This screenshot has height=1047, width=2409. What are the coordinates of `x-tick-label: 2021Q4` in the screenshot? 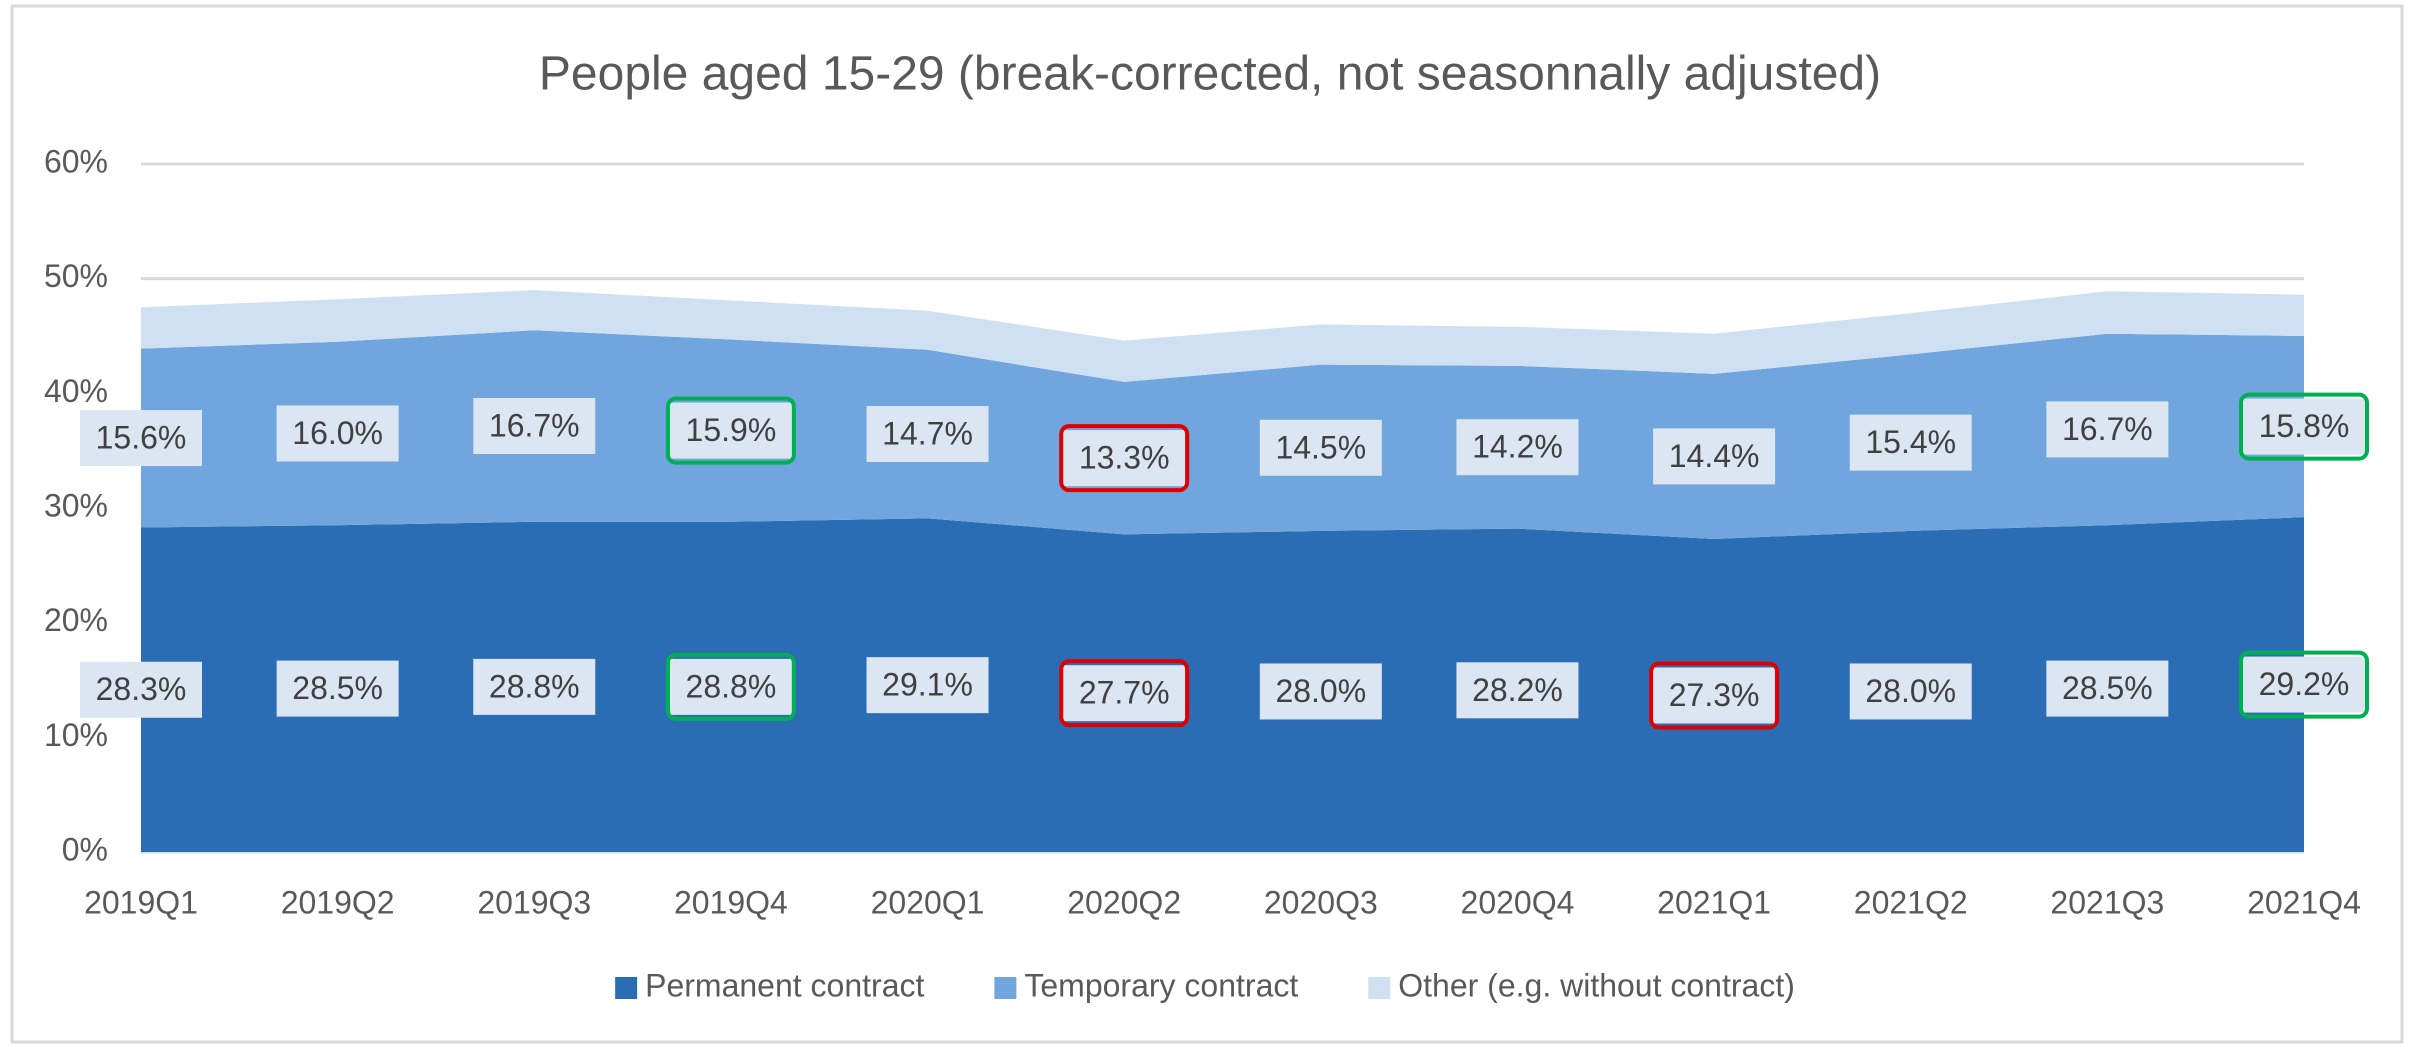 It's located at (2304, 902).